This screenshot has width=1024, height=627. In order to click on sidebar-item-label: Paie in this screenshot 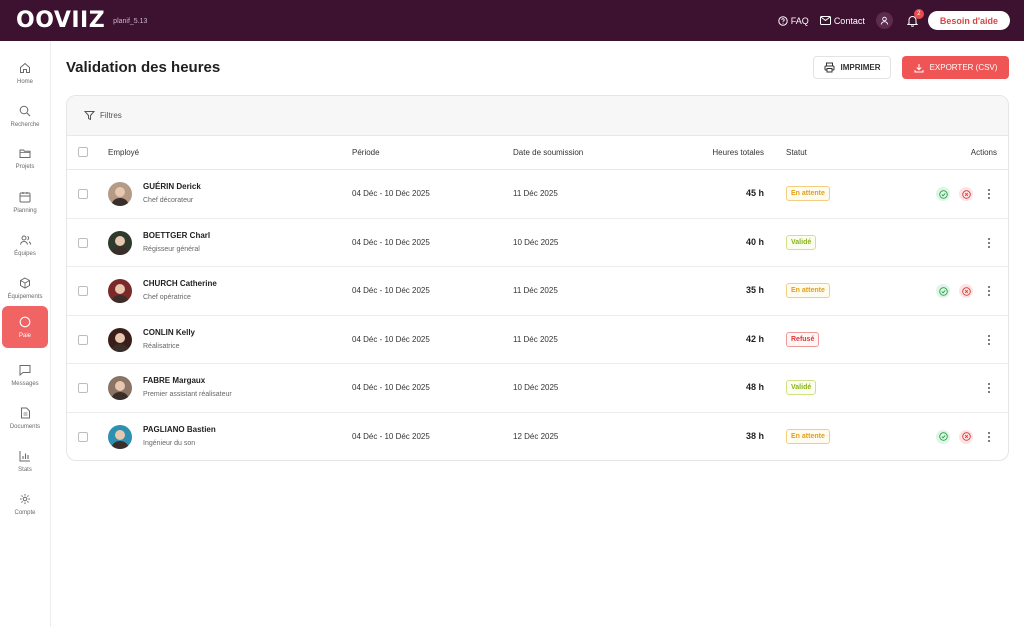, I will do `click(24, 335)`.